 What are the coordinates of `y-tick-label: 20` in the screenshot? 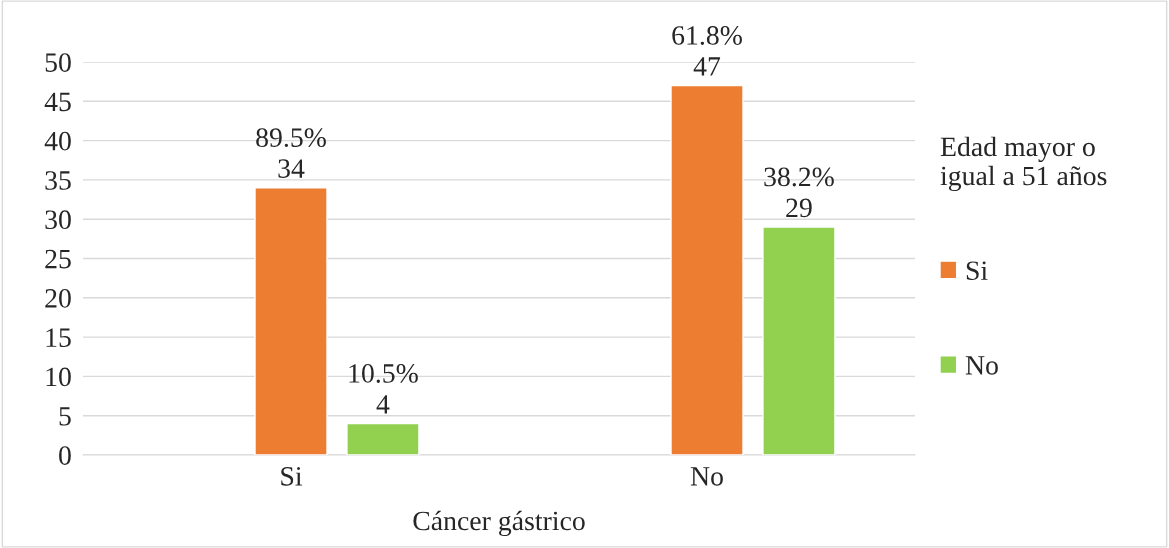 It's located at (58, 298).